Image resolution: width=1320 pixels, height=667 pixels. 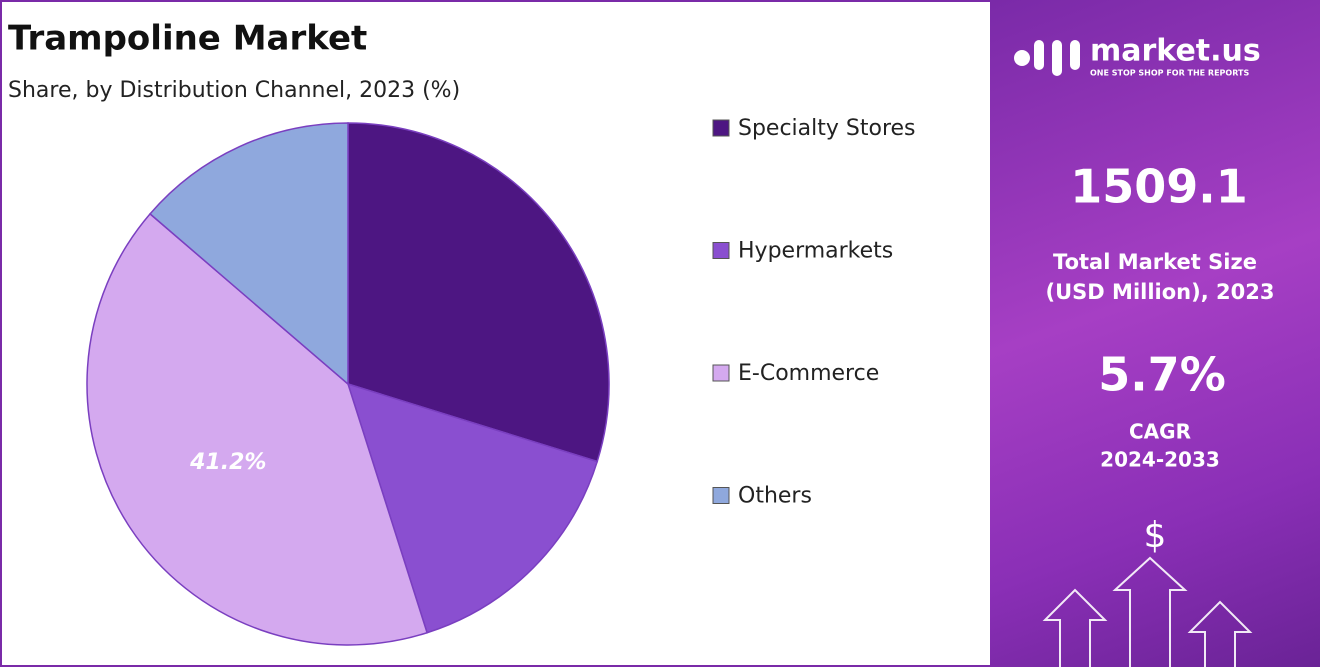 I want to click on chart-subtitle: Share, by Distribution Channel, 2023 (%), so click(x=234, y=90).